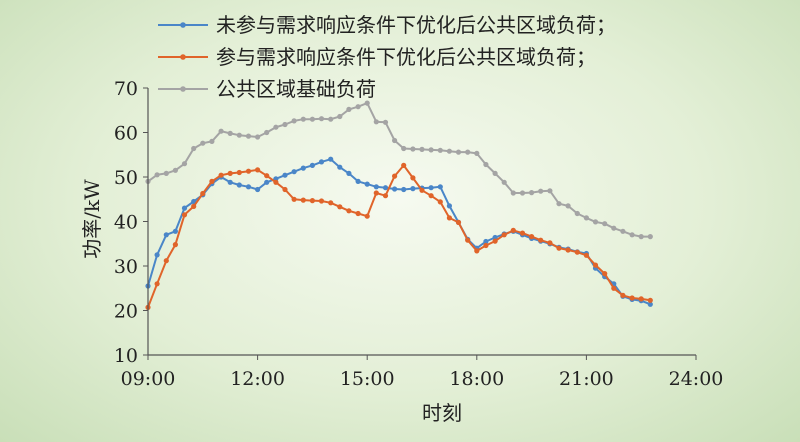 This screenshot has height=442, width=800. What do you see at coordinates (126, 267) in the screenshot?
I see `y-tick-label: 30` at bounding box center [126, 267].